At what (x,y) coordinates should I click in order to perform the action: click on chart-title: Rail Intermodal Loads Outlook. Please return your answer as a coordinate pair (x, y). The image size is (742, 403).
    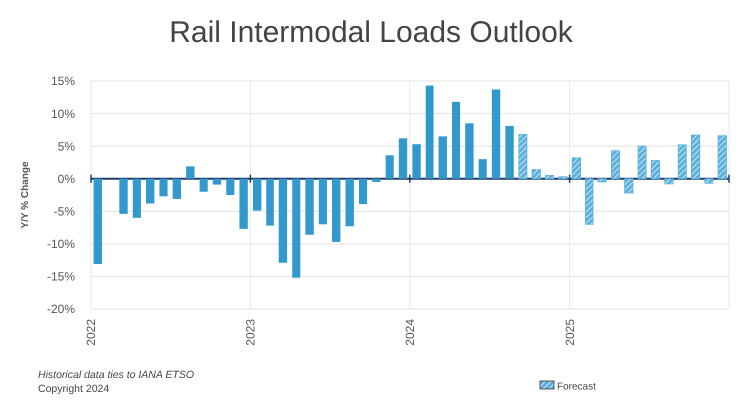
    Looking at the image, I should click on (371, 32).